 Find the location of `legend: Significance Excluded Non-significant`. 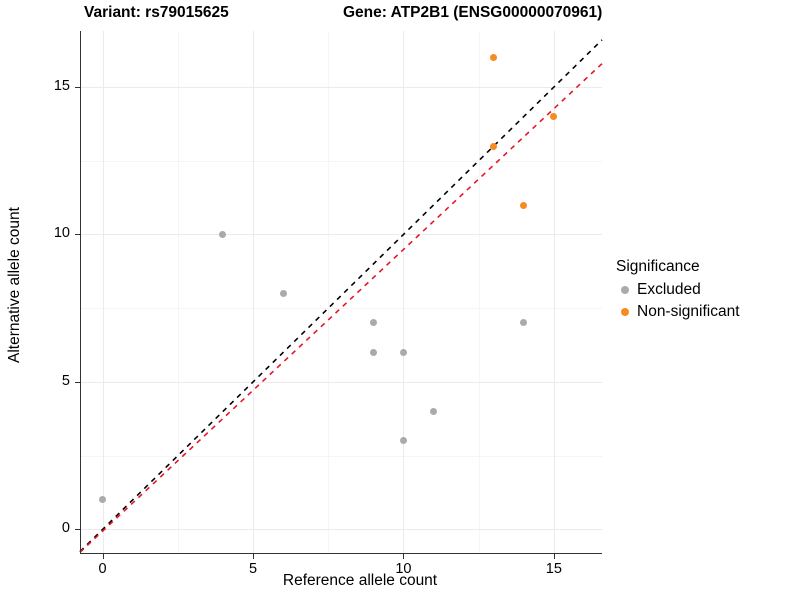

legend: Significance Excluded Non-significant is located at coordinates (706, 290).